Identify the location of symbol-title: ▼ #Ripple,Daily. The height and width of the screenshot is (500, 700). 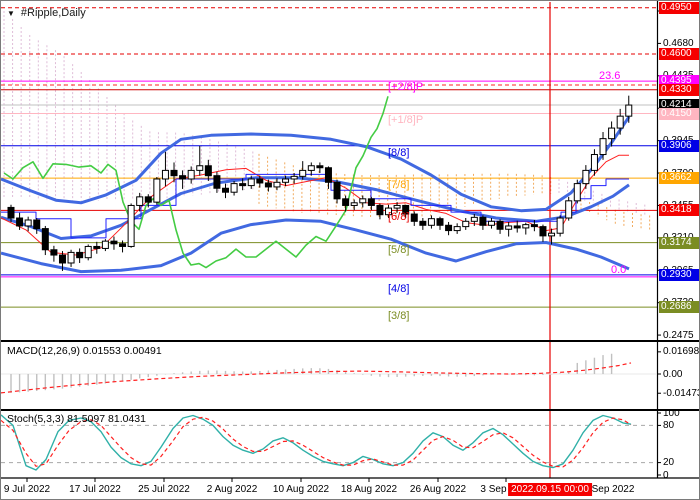
(46, 13).